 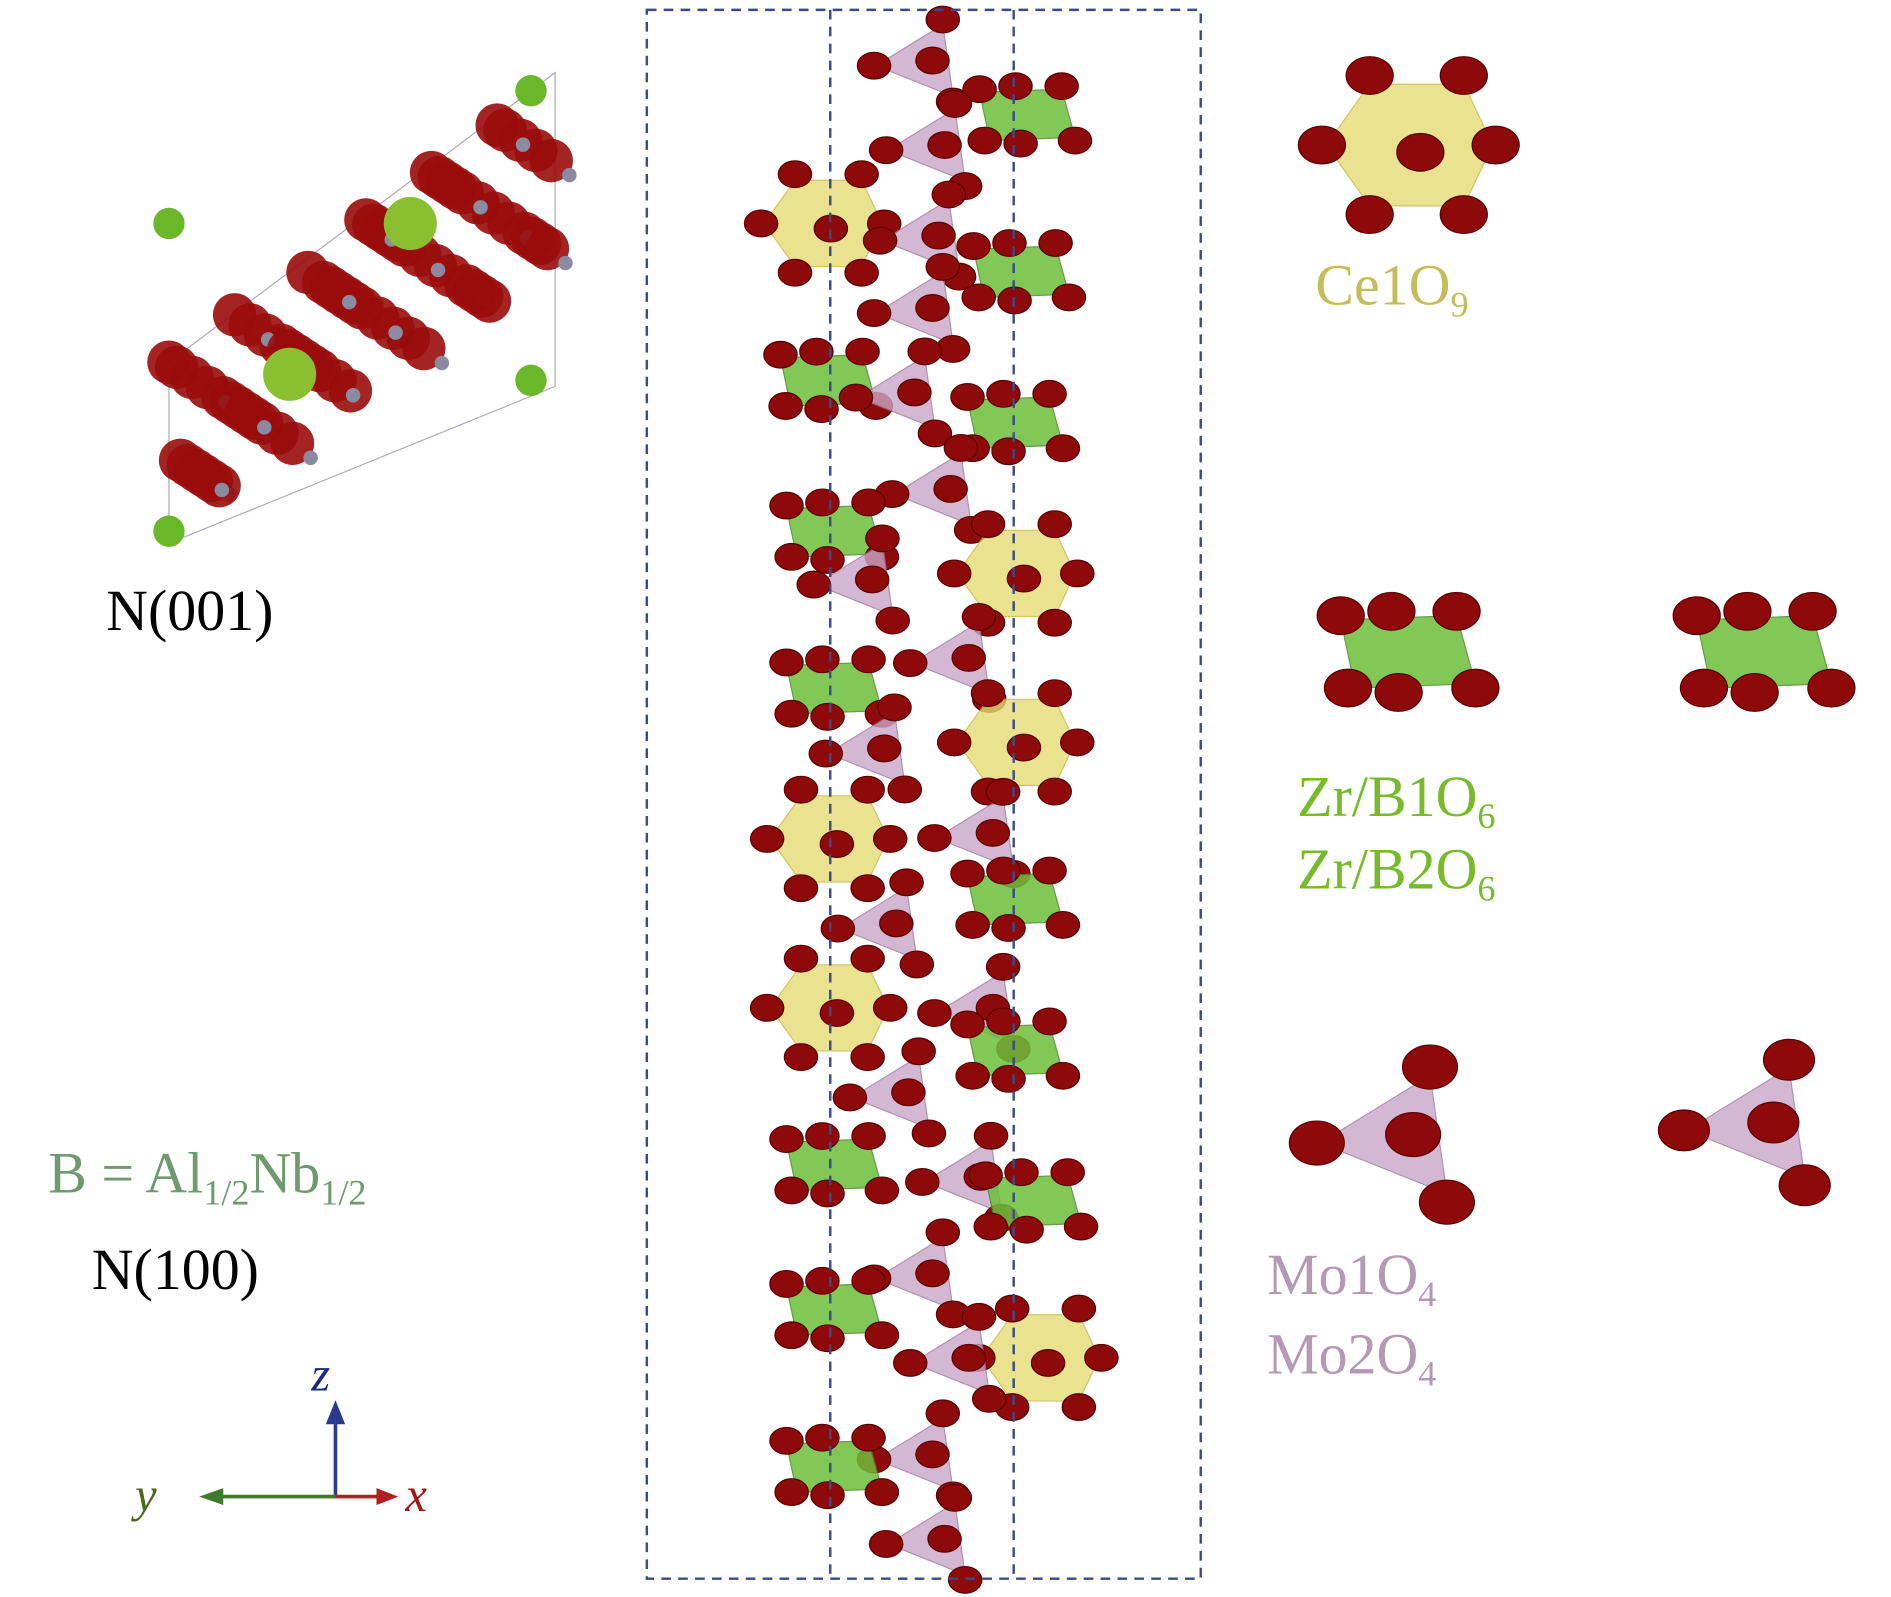 What do you see at coordinates (1382, 284) in the screenshot?
I see `label-text: Ce1O` at bounding box center [1382, 284].